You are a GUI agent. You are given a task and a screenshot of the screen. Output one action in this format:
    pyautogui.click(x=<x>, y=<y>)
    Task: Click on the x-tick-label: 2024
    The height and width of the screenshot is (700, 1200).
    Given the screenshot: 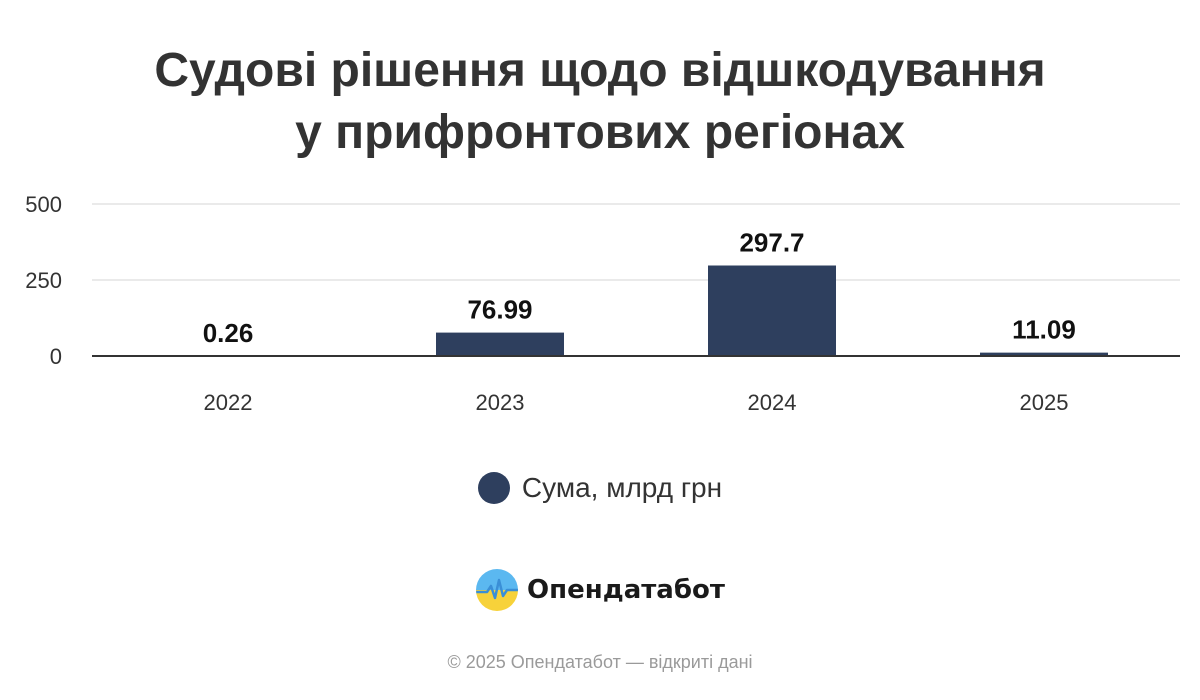 What is the action you would take?
    pyautogui.click(x=772, y=402)
    